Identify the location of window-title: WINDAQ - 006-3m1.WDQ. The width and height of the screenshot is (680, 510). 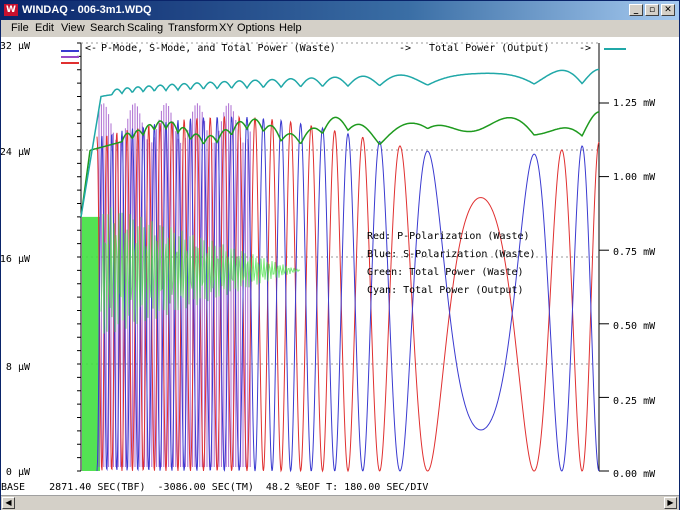
(87, 10).